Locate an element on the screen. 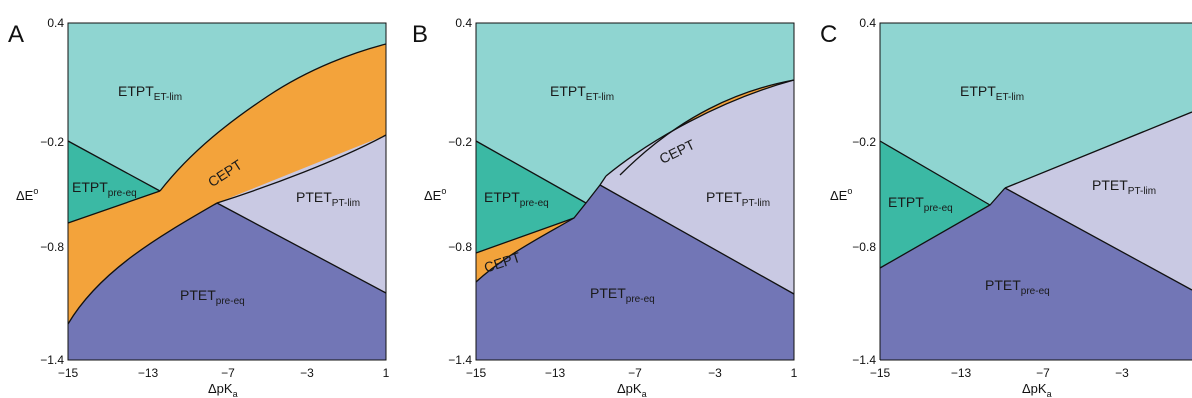 The image size is (1192, 398). region-etpt-pre-eq-b is located at coordinates (531, 197).